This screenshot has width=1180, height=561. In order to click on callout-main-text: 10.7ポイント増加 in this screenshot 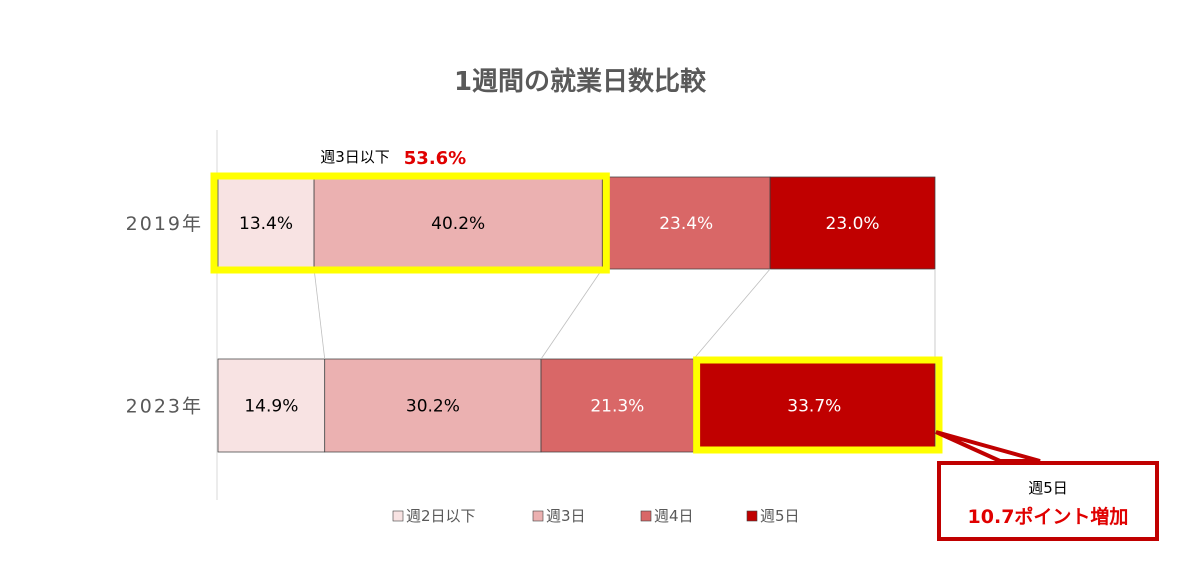, I will do `click(1048, 517)`.